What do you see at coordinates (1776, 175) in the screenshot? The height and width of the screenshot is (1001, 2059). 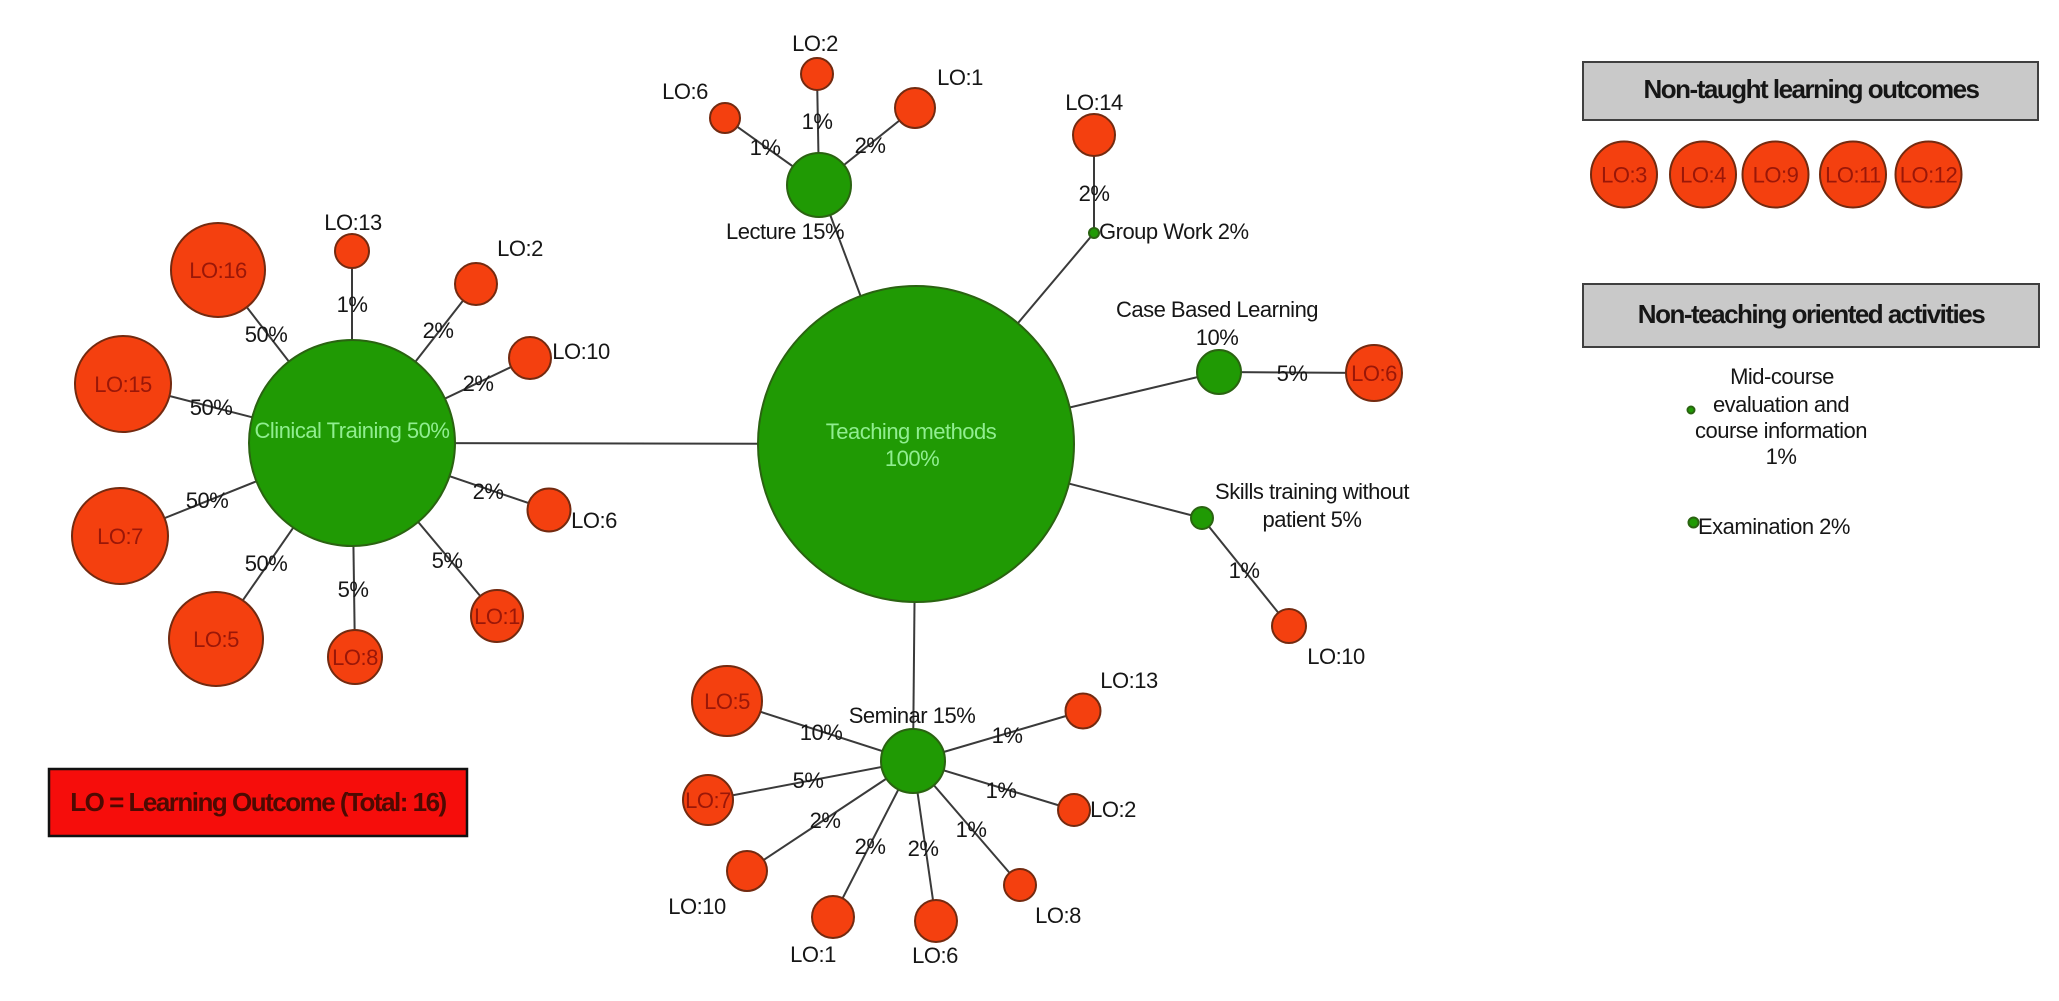 I see `svg-text: LO:9` at bounding box center [1776, 175].